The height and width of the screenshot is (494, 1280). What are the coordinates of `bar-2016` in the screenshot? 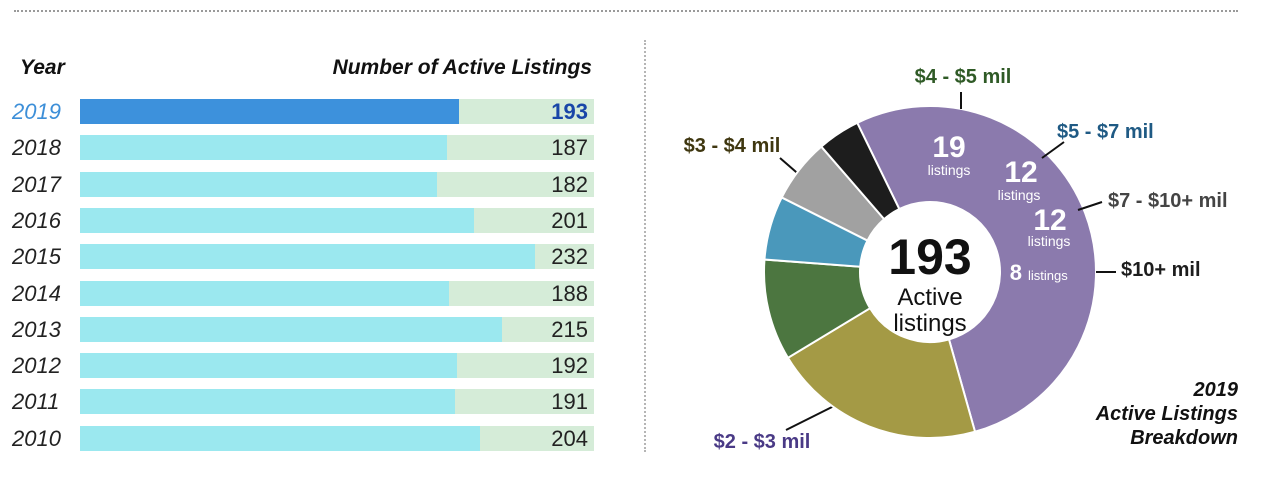 It's located at (277, 220).